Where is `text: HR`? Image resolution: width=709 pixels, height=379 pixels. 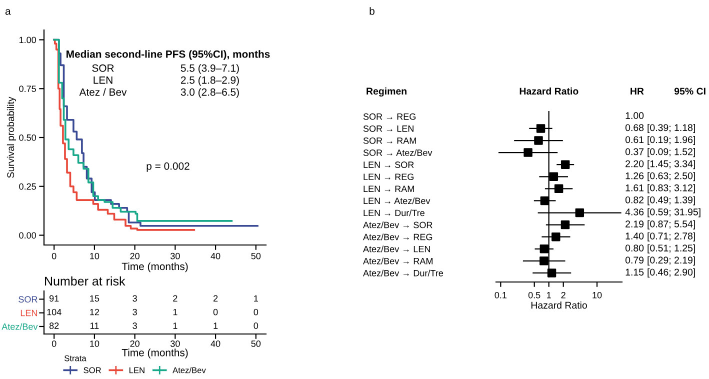 text: HR is located at coordinates (637, 91).